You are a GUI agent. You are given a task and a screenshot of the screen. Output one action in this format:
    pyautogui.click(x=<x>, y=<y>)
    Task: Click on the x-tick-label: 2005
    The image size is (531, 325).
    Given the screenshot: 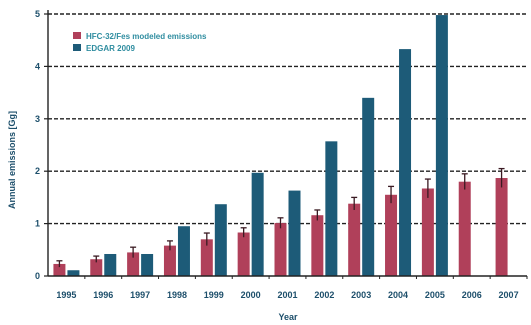 What is the action you would take?
    pyautogui.click(x=435, y=295)
    